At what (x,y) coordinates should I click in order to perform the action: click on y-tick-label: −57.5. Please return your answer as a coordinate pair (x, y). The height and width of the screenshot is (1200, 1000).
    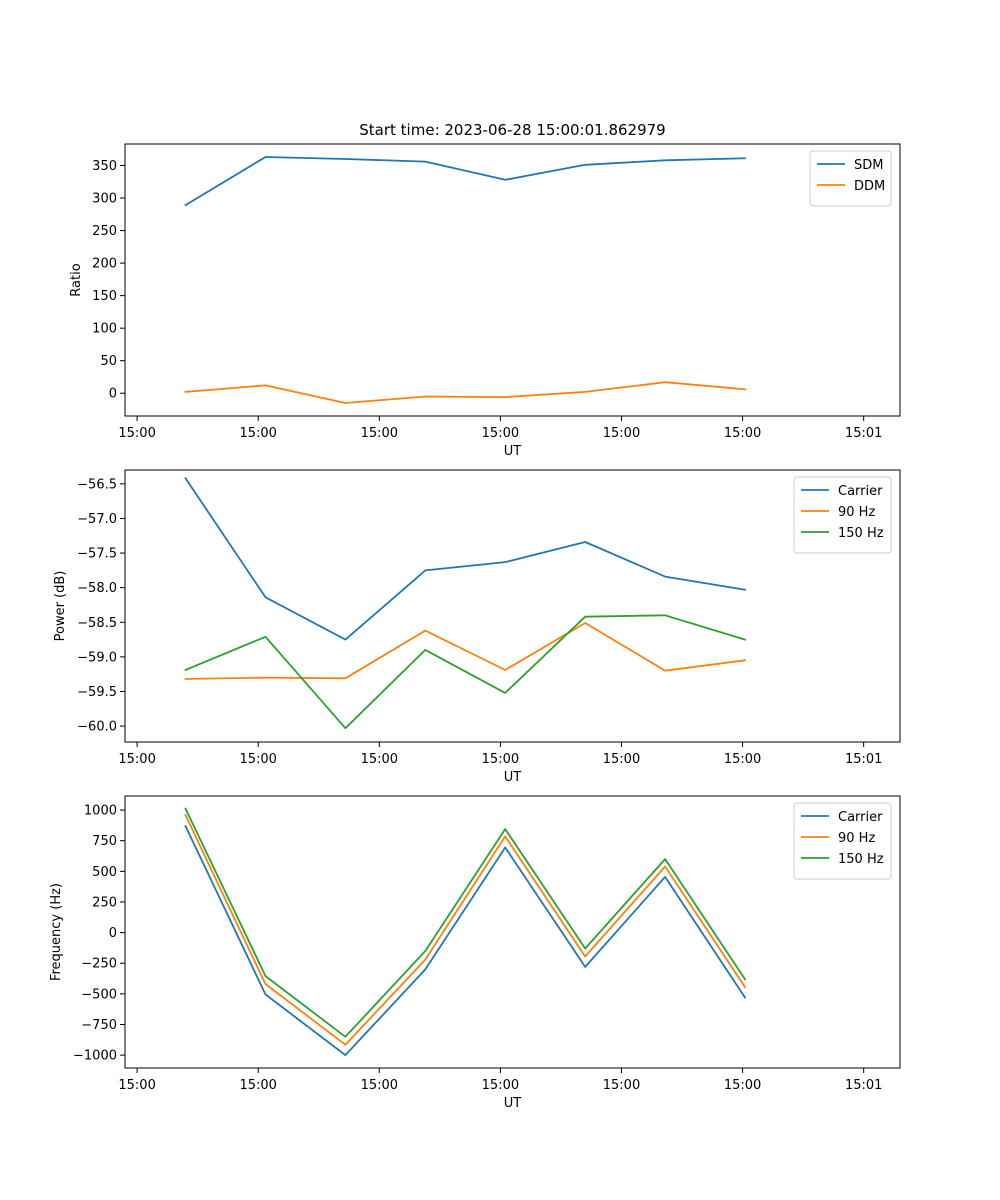
    Looking at the image, I should click on (97, 554).